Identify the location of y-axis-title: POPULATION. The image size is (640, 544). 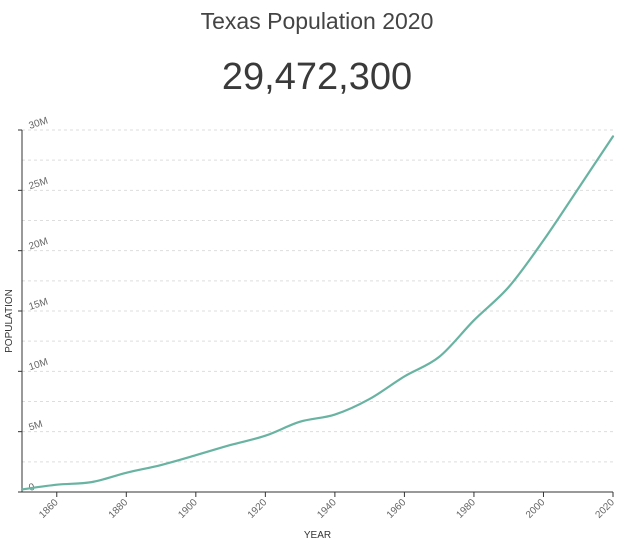
(9, 321).